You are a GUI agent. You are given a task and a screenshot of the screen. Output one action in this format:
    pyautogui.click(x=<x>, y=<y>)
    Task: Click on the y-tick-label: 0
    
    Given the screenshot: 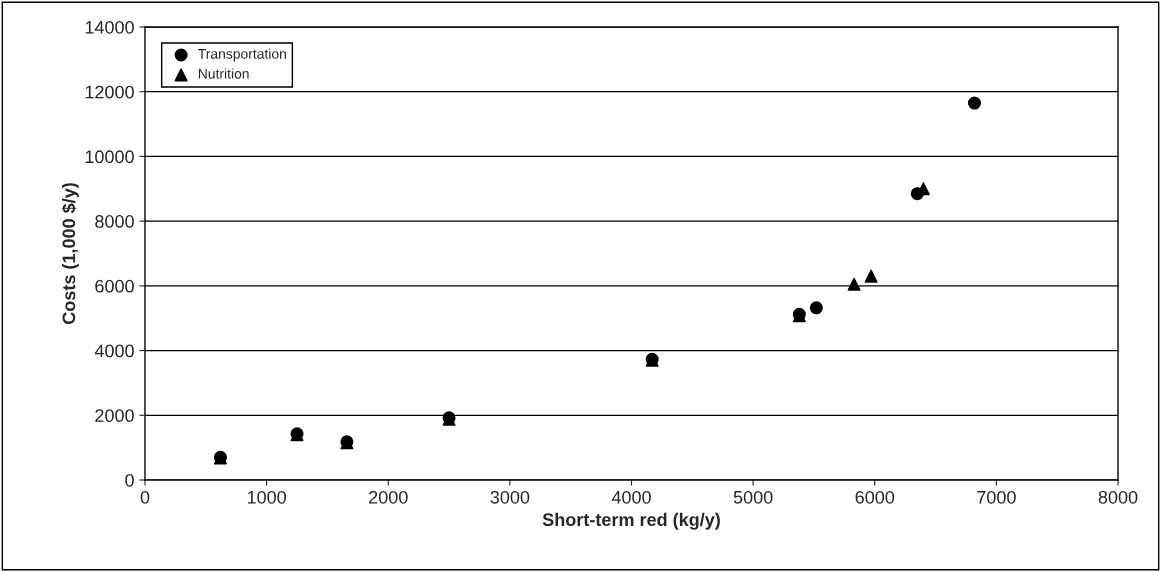 What is the action you would take?
    pyautogui.click(x=129, y=480)
    